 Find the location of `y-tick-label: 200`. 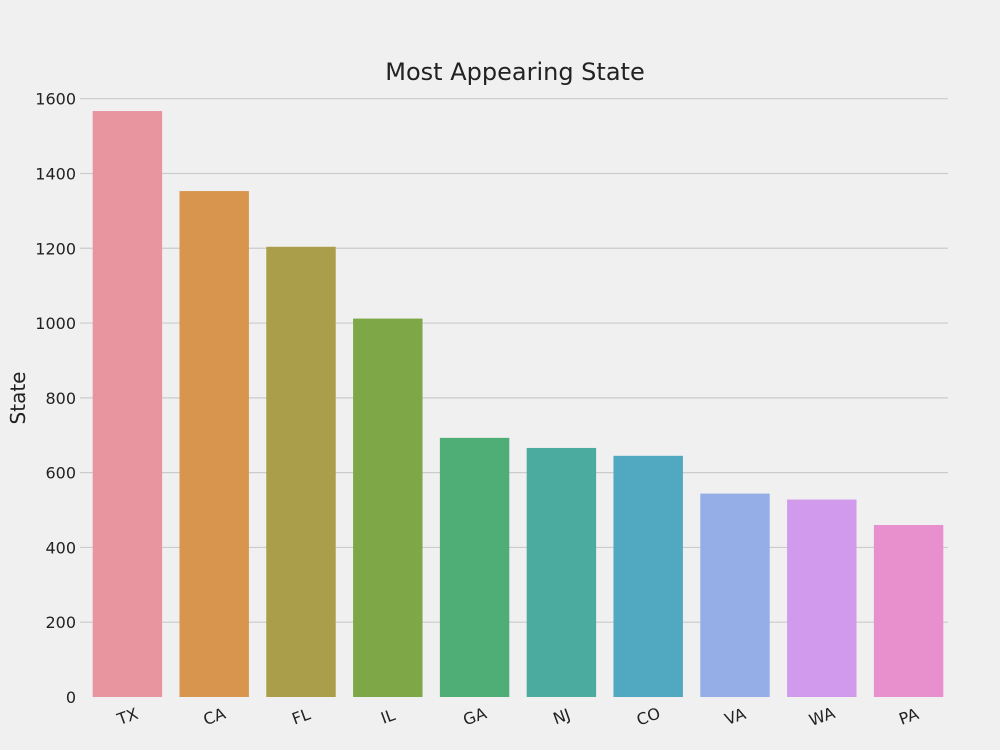

y-tick-label: 200 is located at coordinates (60, 622).